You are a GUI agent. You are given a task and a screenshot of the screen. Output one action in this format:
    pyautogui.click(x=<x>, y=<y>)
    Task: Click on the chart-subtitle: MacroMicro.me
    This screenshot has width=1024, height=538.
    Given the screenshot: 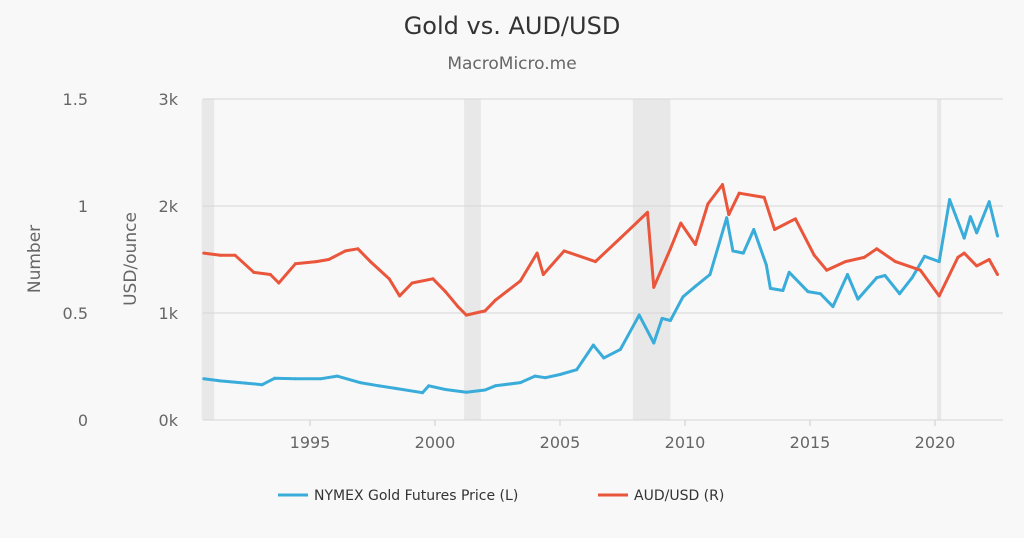 What is the action you would take?
    pyautogui.click(x=512, y=64)
    